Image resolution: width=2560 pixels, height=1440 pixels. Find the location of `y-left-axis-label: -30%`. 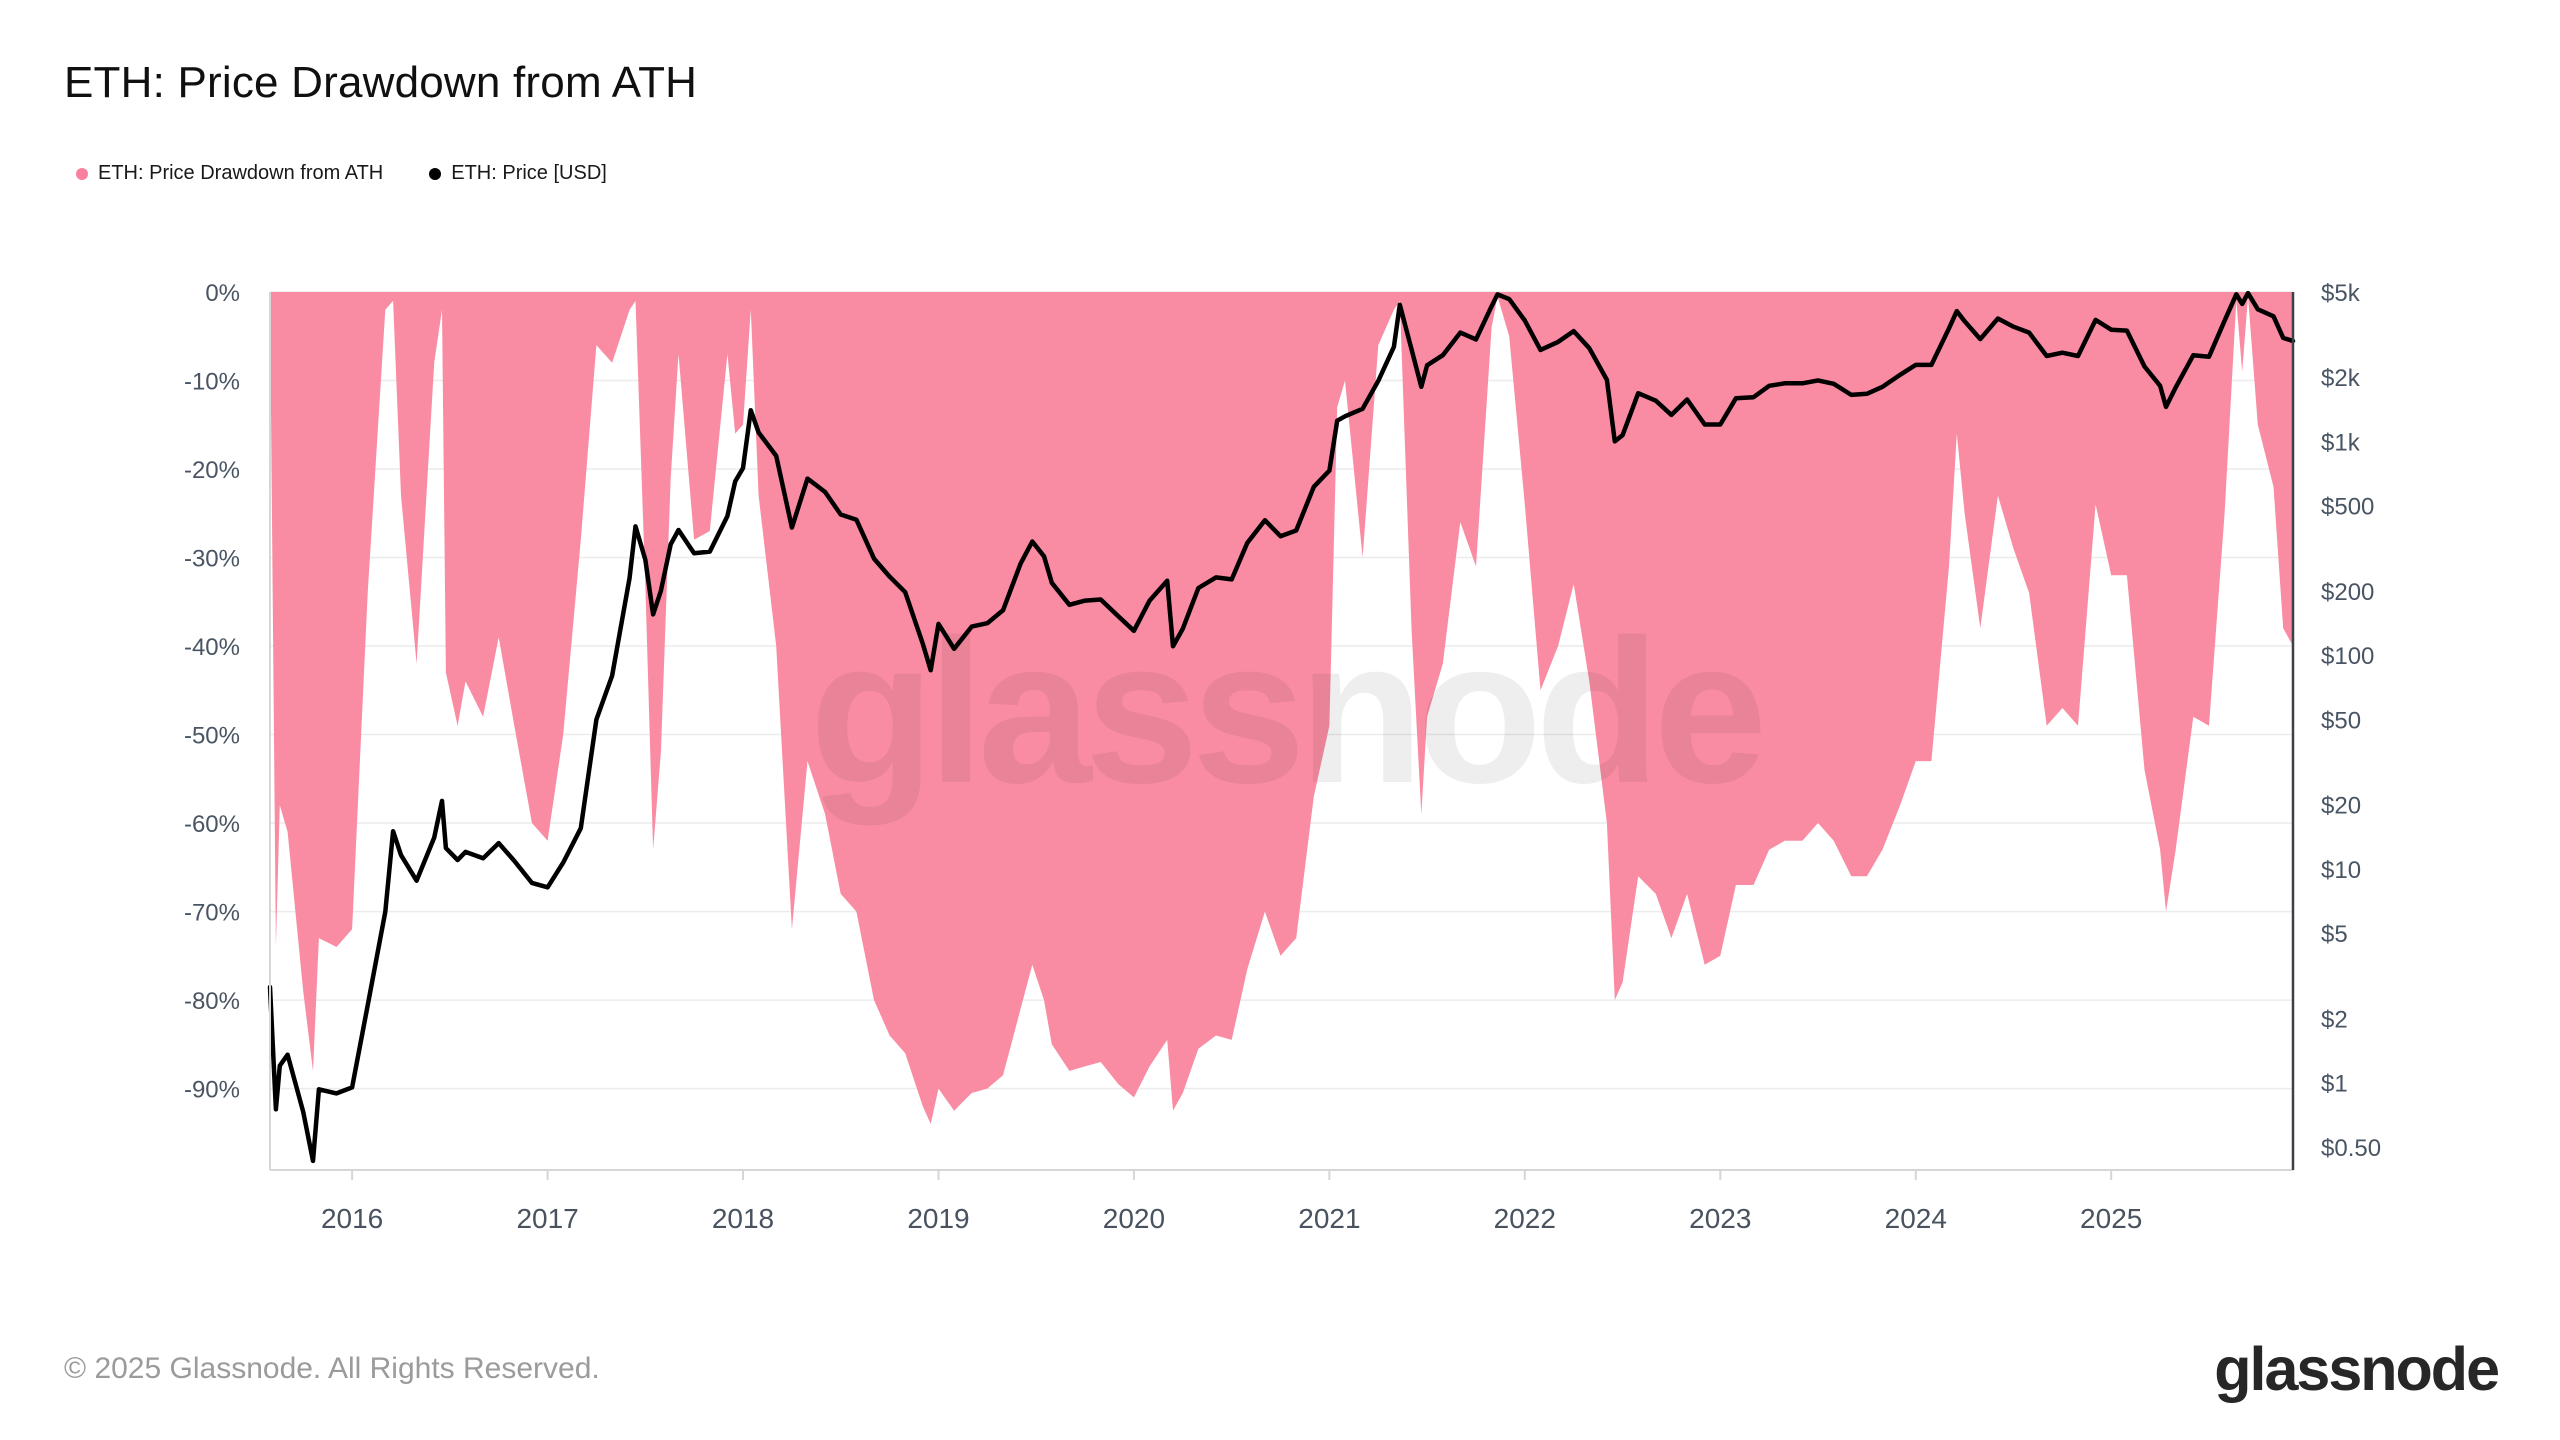

y-left-axis-label: -30% is located at coordinates (212, 559).